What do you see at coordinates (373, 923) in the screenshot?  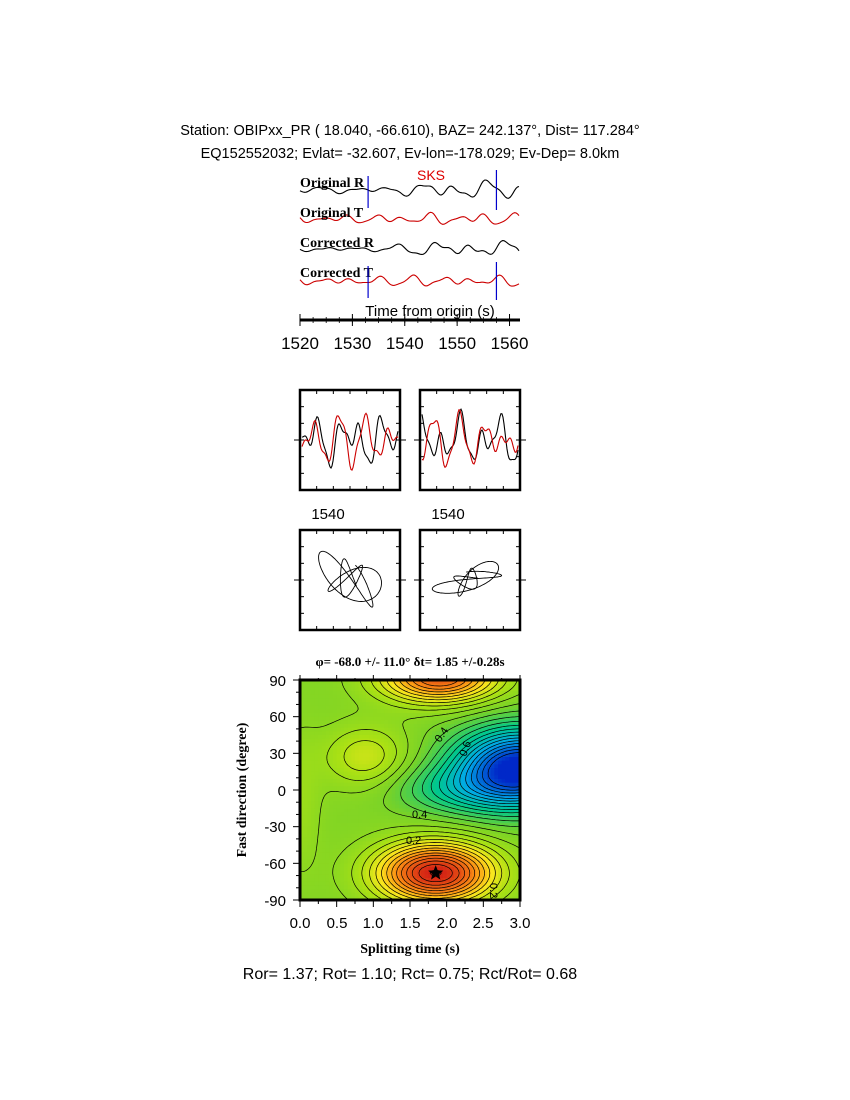 I see `x-tick-1: 1.0` at bounding box center [373, 923].